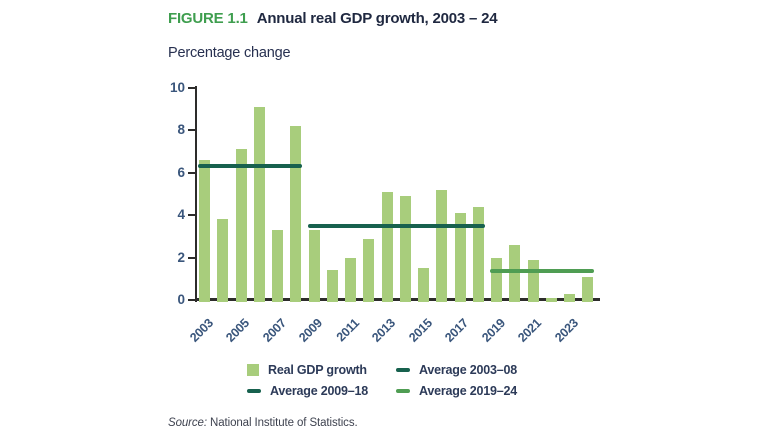  What do you see at coordinates (347, 330) in the screenshot?
I see `x-tick-label-2011: 2011` at bounding box center [347, 330].